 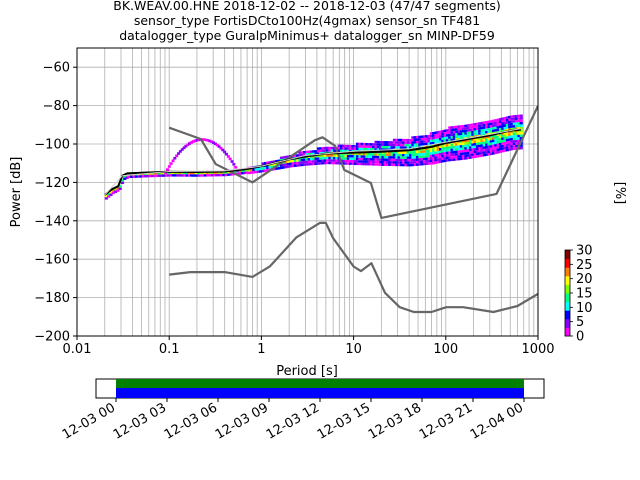 What do you see at coordinates (446, 421) in the screenshot?
I see `timeline-tick-label: 12-03 21` at bounding box center [446, 421].